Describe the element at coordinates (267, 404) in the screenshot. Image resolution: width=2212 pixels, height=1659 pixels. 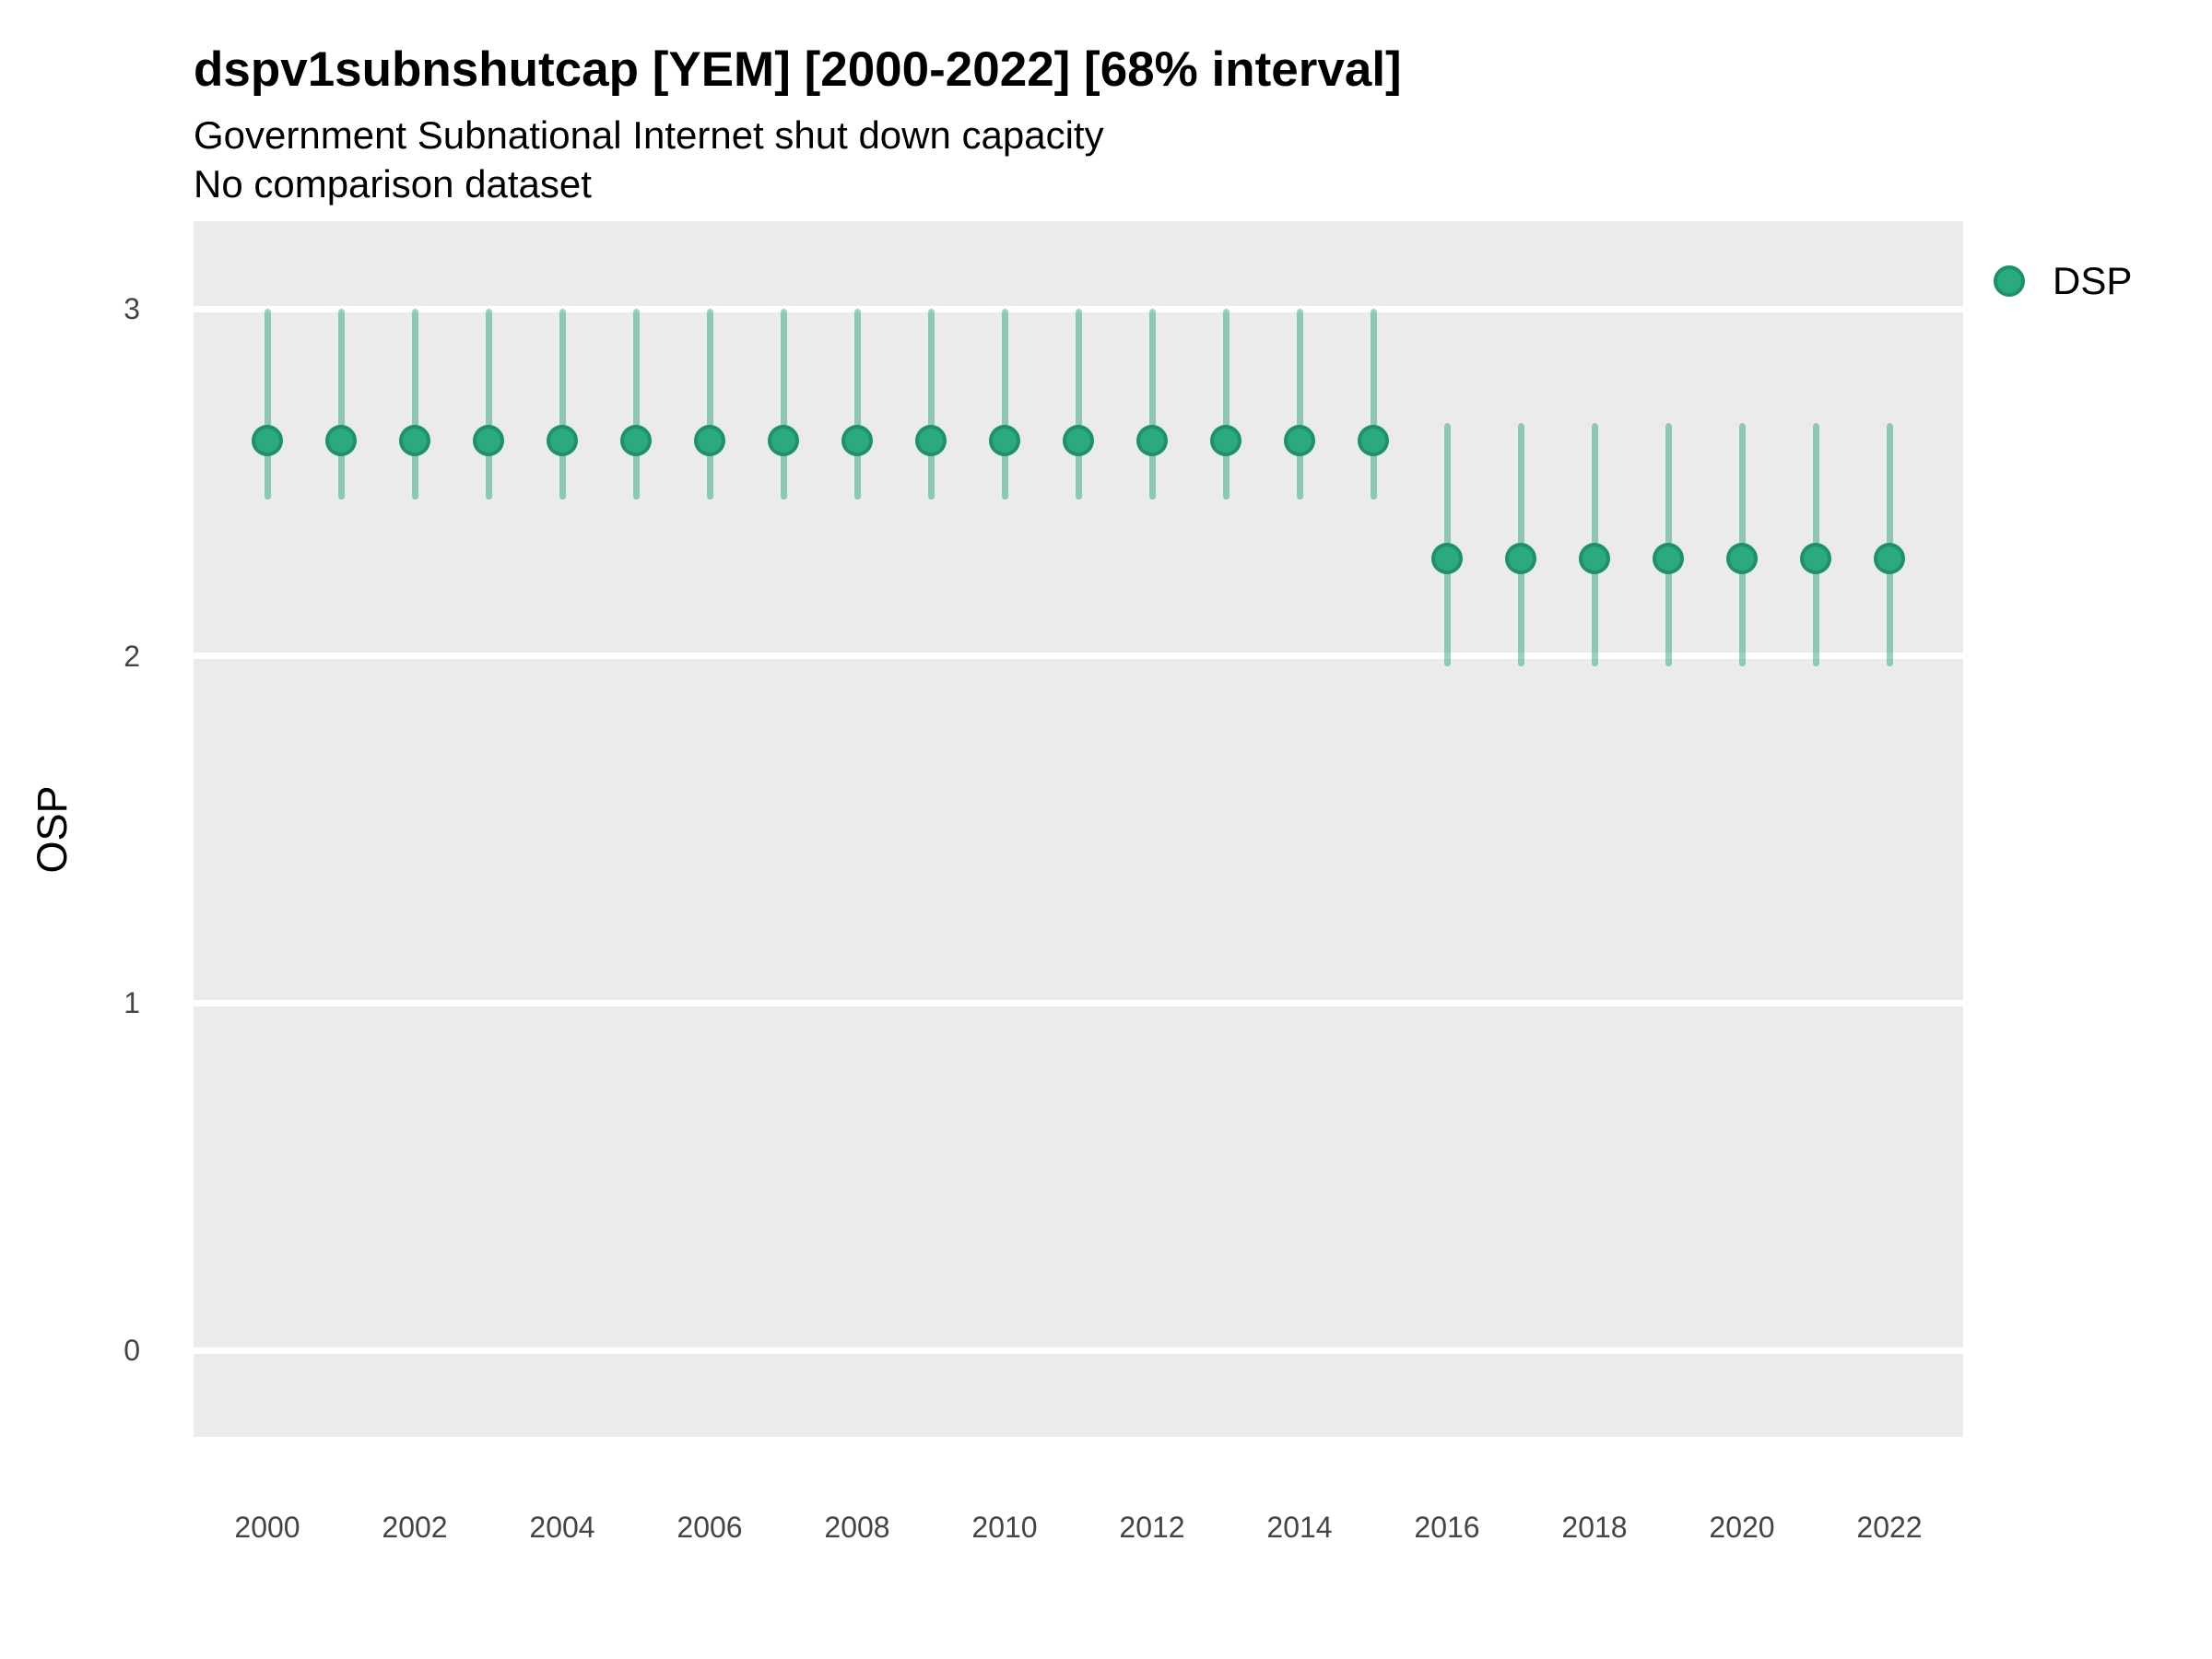
I see `interval-bar-2000` at that location.